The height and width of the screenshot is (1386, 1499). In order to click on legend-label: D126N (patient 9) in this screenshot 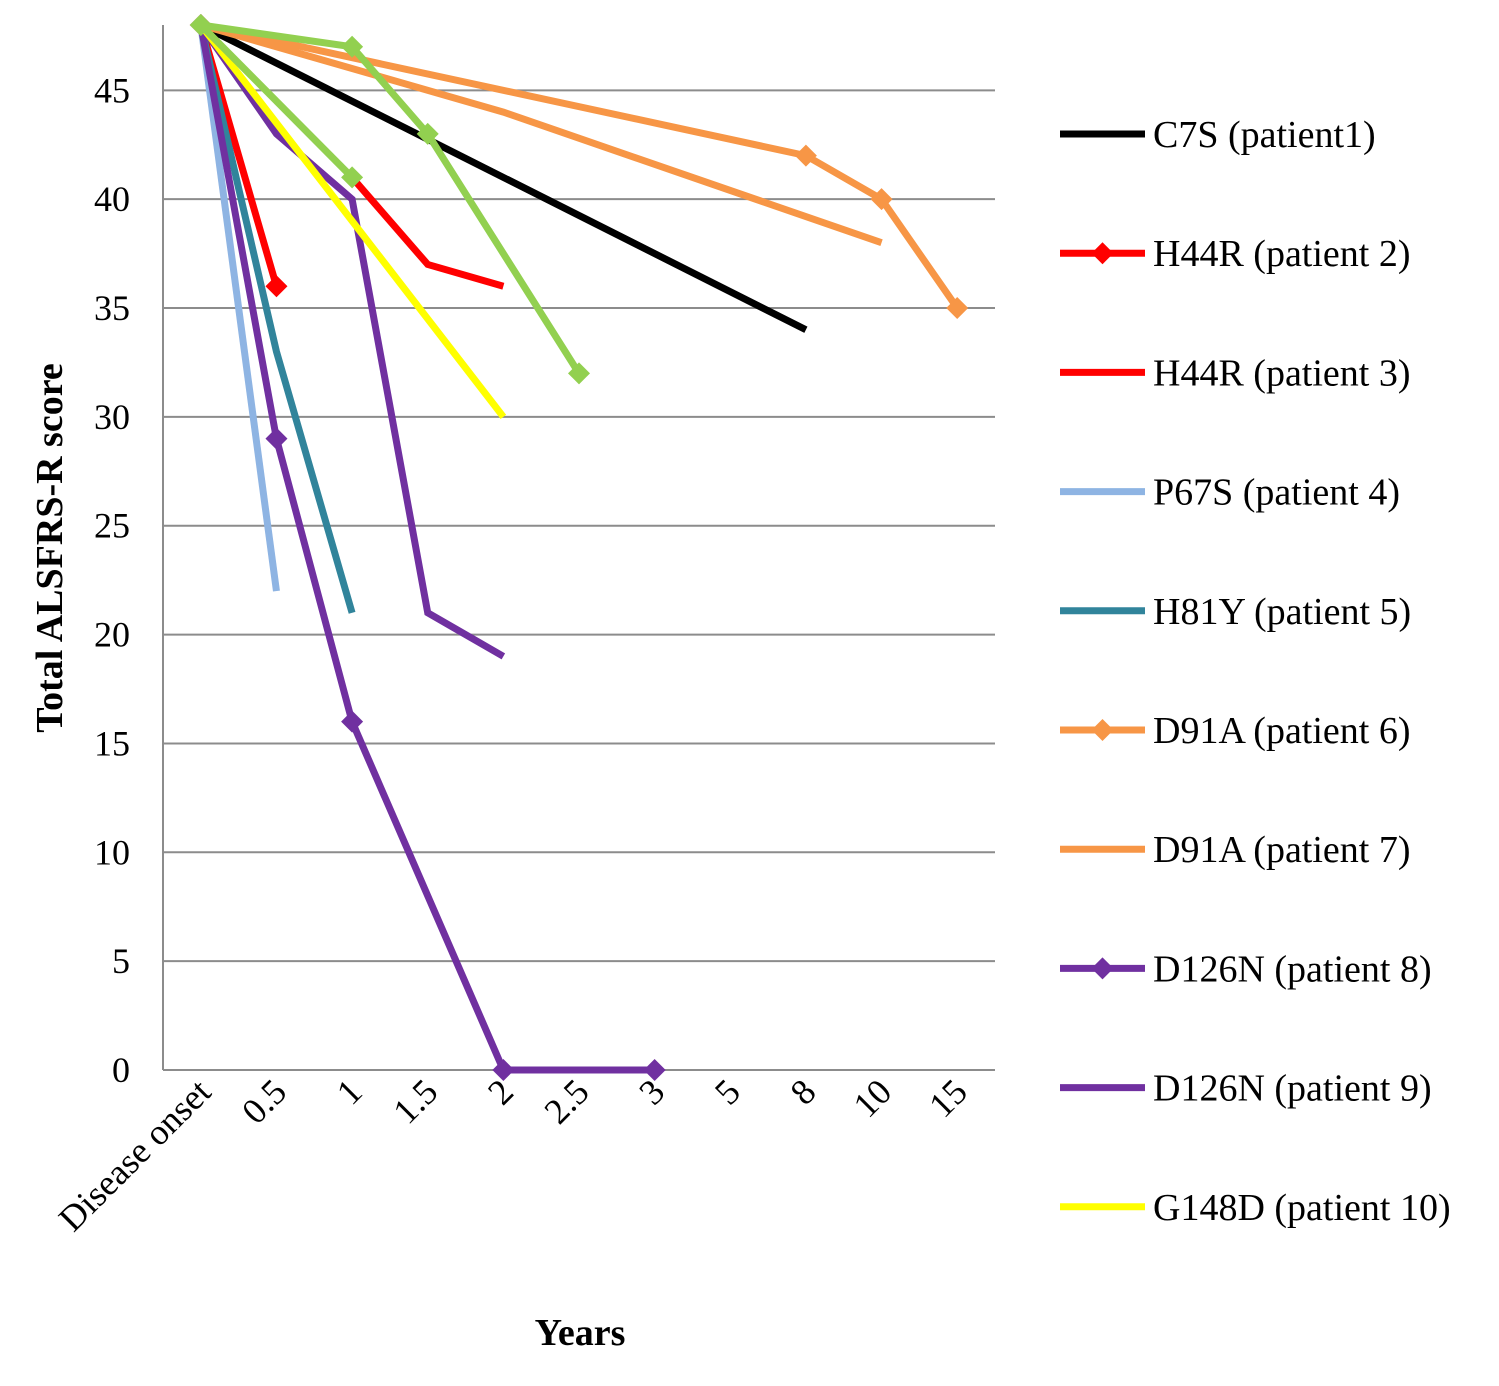, I will do `click(1292, 1089)`.